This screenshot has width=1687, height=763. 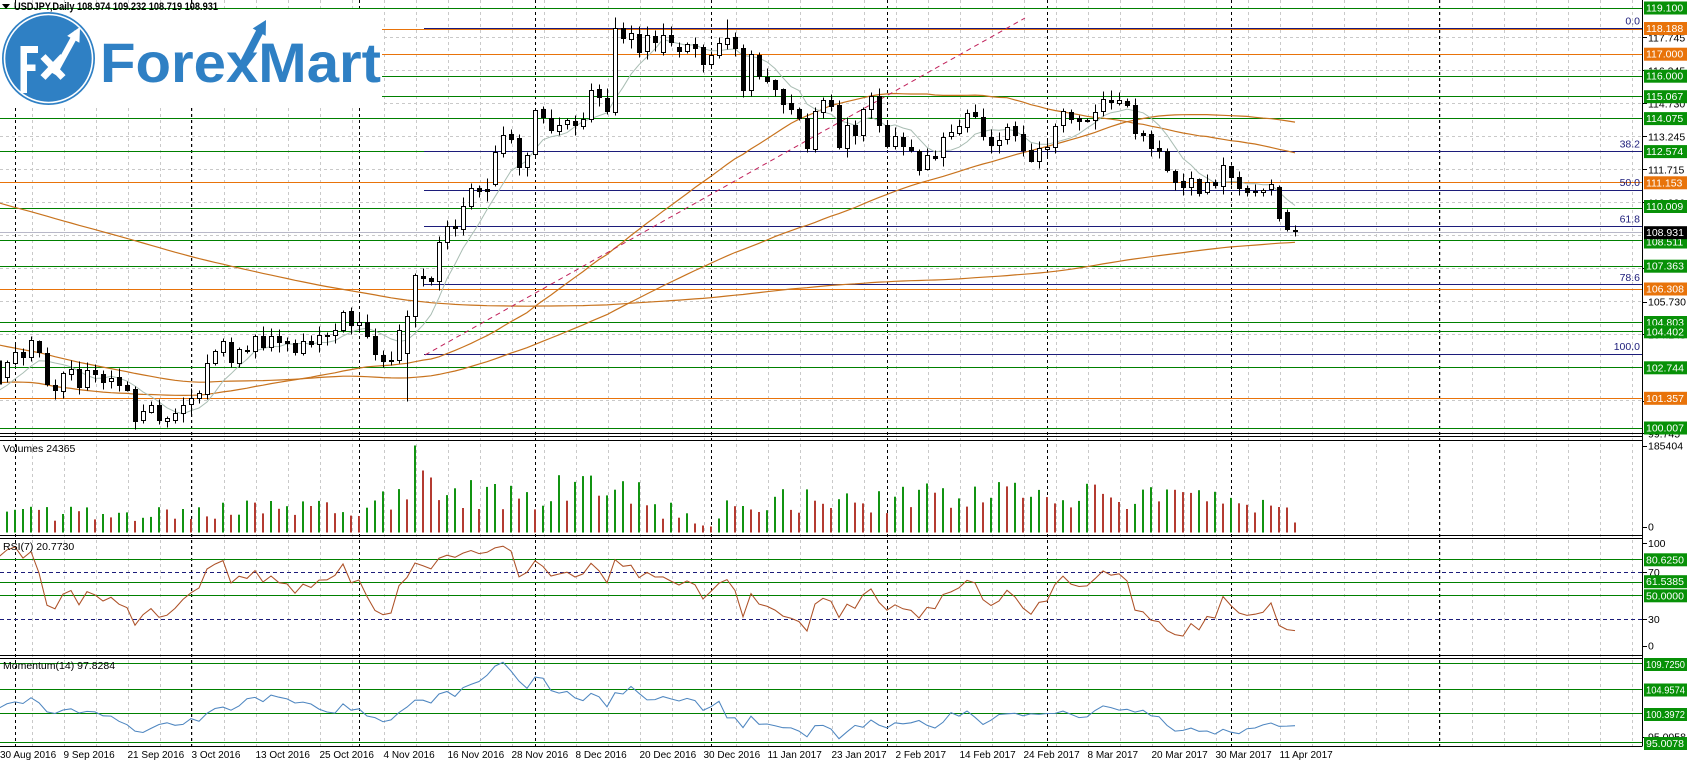 What do you see at coordinates (1665, 744) in the screenshot?
I see `svg-text: 95.0078` at bounding box center [1665, 744].